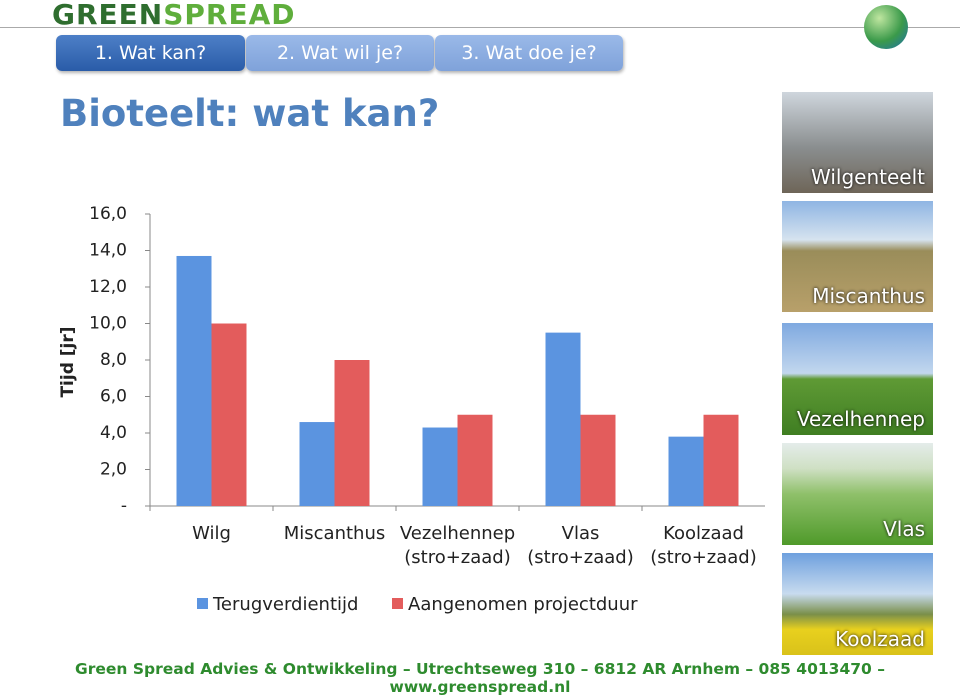 This screenshot has height=696, width=960. I want to click on x-tick-label: Wilg, so click(211, 533).